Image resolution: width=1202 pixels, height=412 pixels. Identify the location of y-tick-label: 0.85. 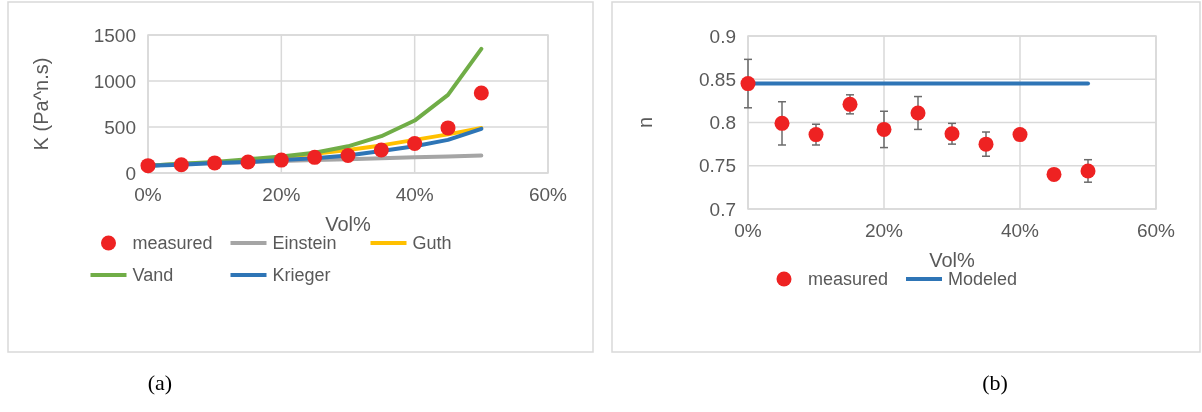
(717, 79).